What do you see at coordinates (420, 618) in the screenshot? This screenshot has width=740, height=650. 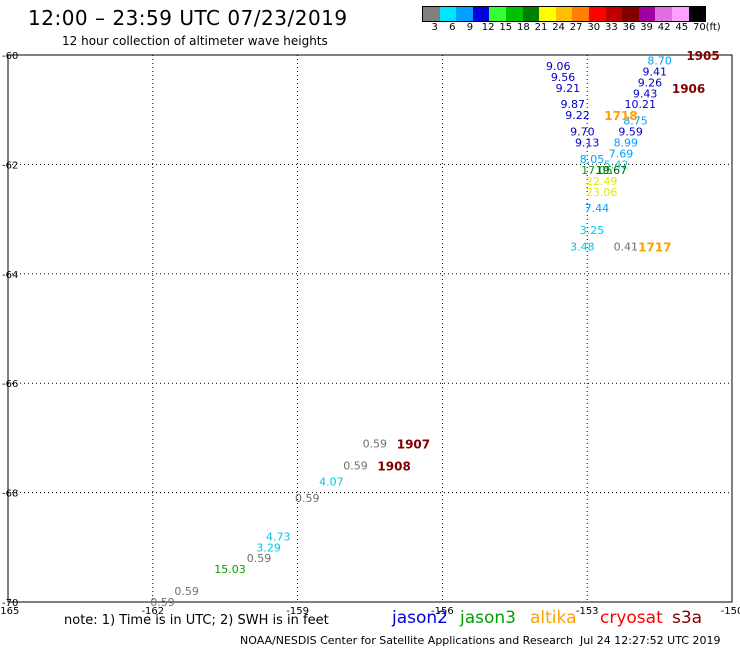 I see `satellite-label-jason2: jason2` at bounding box center [420, 618].